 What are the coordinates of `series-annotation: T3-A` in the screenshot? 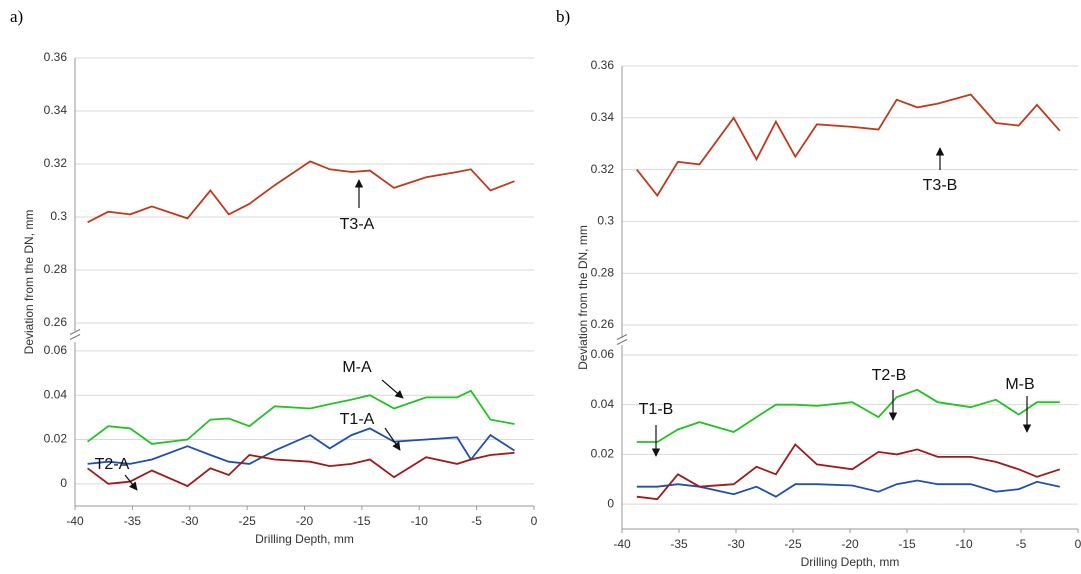 It's located at (357, 224).